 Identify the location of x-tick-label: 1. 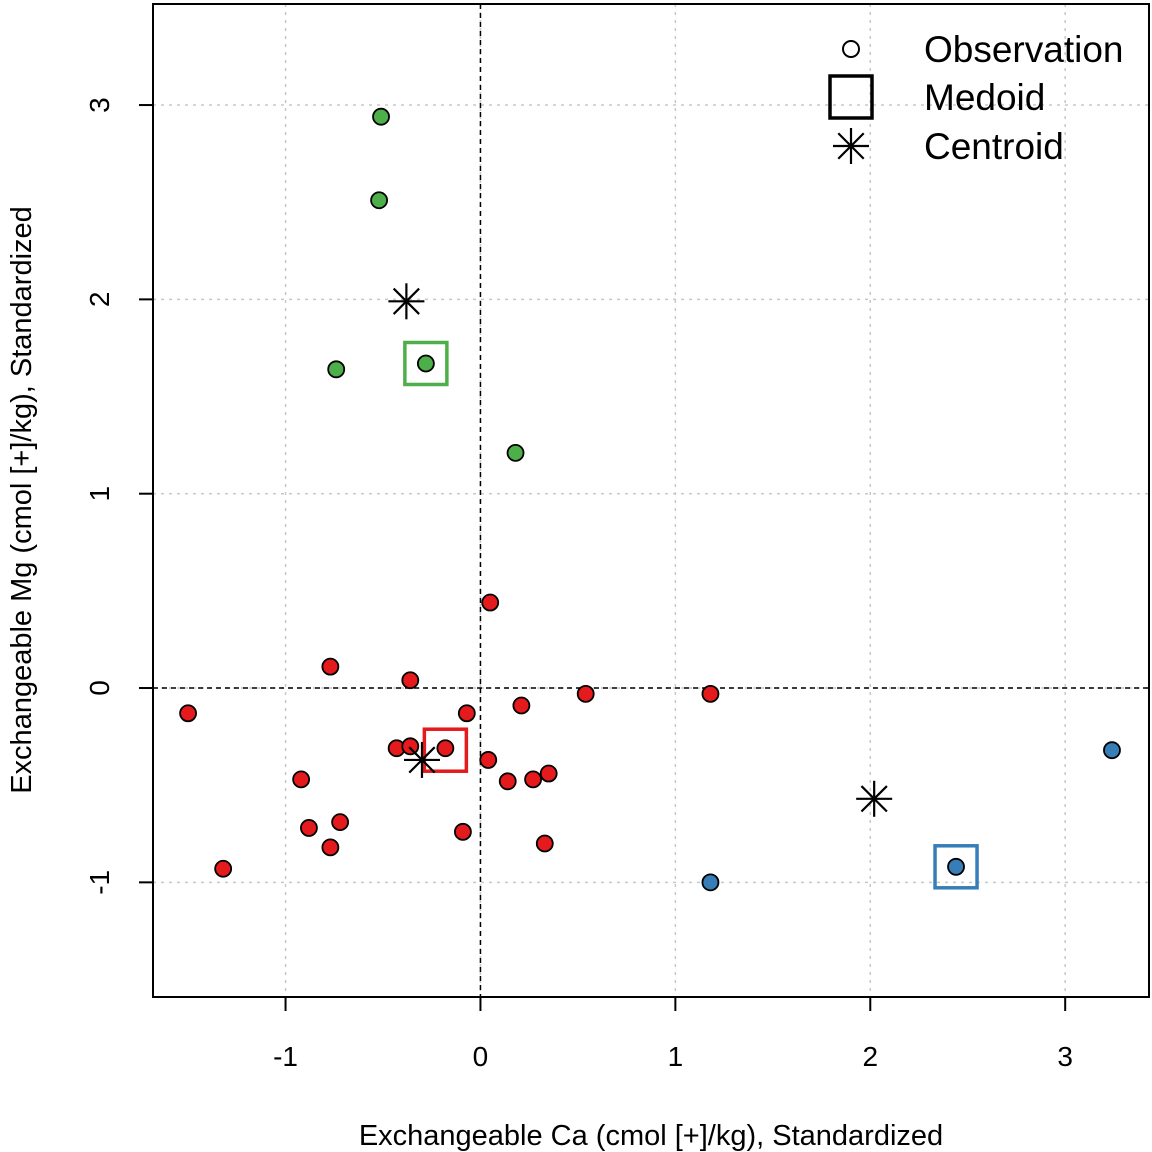
(676, 1056).